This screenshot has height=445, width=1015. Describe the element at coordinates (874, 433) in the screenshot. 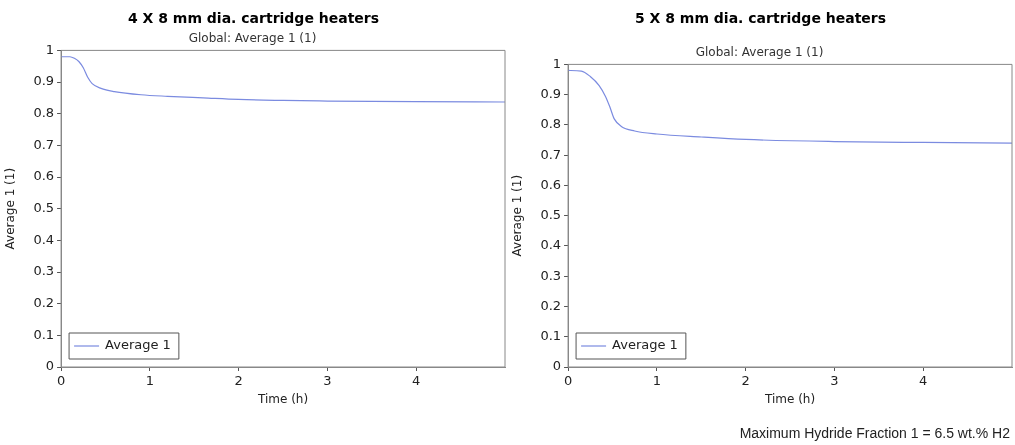

I see `text: Maximum Hydride Fraction 1 = 6.5 wt.% H2` at that location.